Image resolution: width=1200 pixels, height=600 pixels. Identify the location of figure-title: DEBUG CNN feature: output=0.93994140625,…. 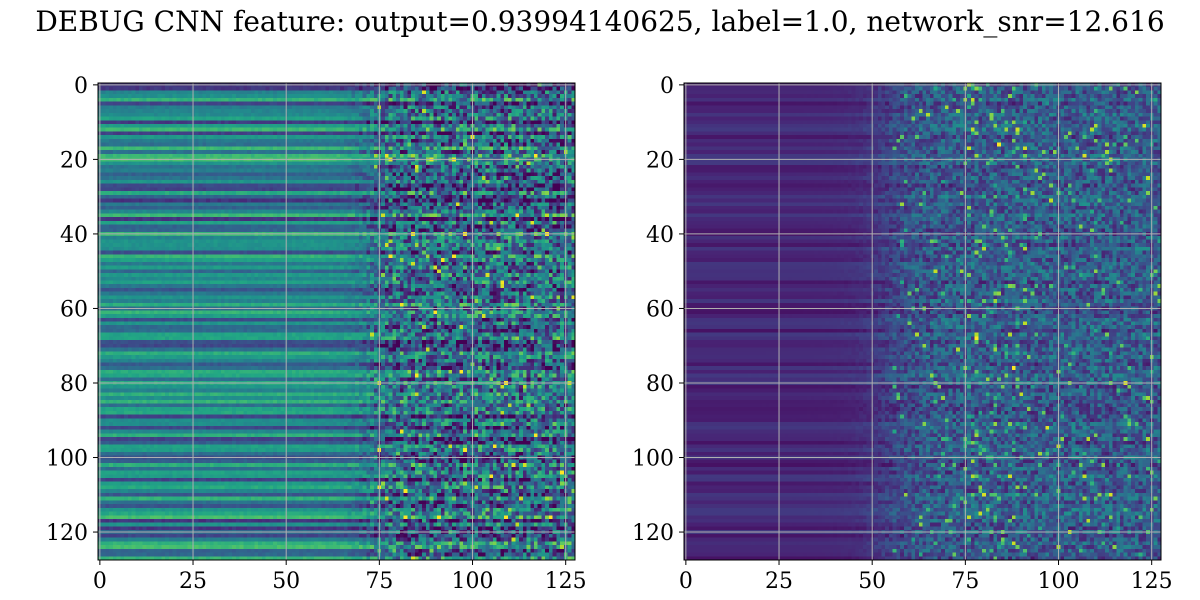
(600, 21).